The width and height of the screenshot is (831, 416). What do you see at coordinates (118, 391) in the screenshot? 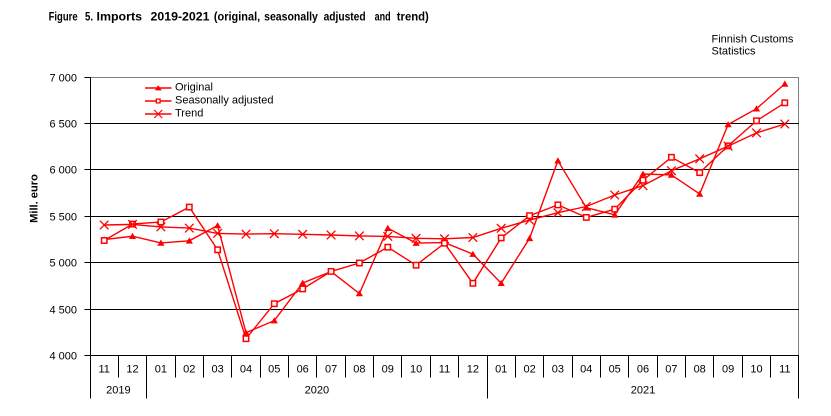
I see `svg-text: 2019` at bounding box center [118, 391].